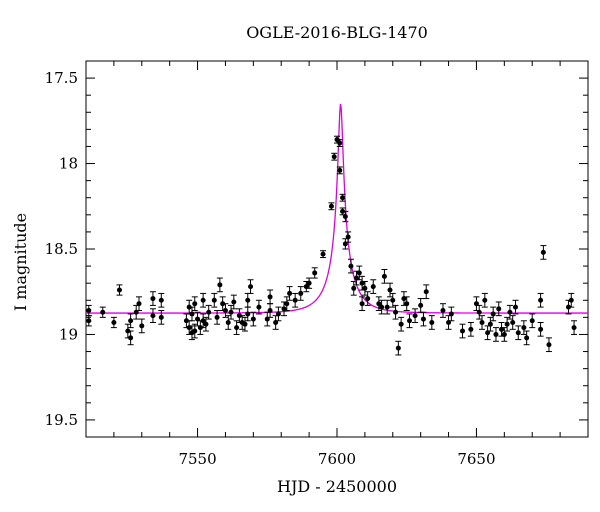 This screenshot has width=600, height=512. I want to click on chart-title: OGLE-2016-BLG-1470, so click(337, 32).